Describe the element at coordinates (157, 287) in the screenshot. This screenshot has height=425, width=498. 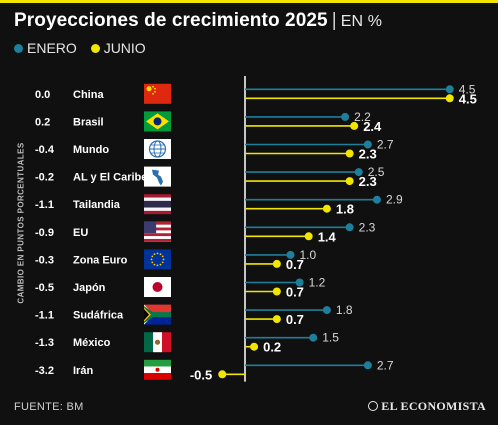
I see `japan-flag` at that location.